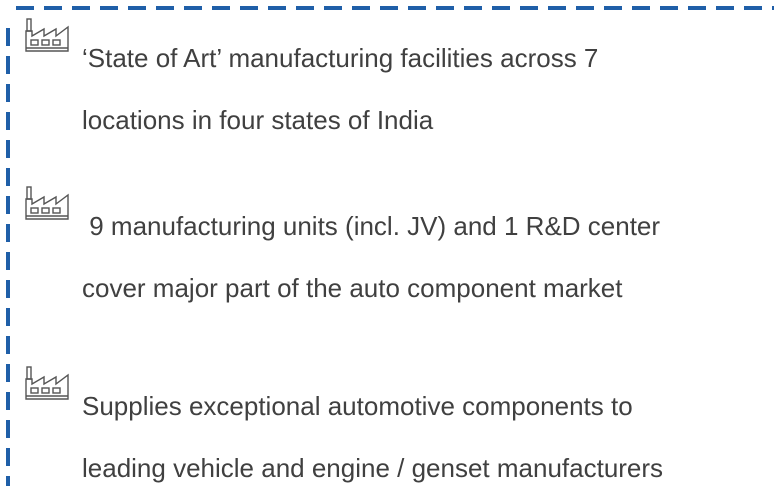 The height and width of the screenshot is (486, 774). What do you see at coordinates (258, 120) in the screenshot?
I see `bullet-text: locations in four states of India` at bounding box center [258, 120].